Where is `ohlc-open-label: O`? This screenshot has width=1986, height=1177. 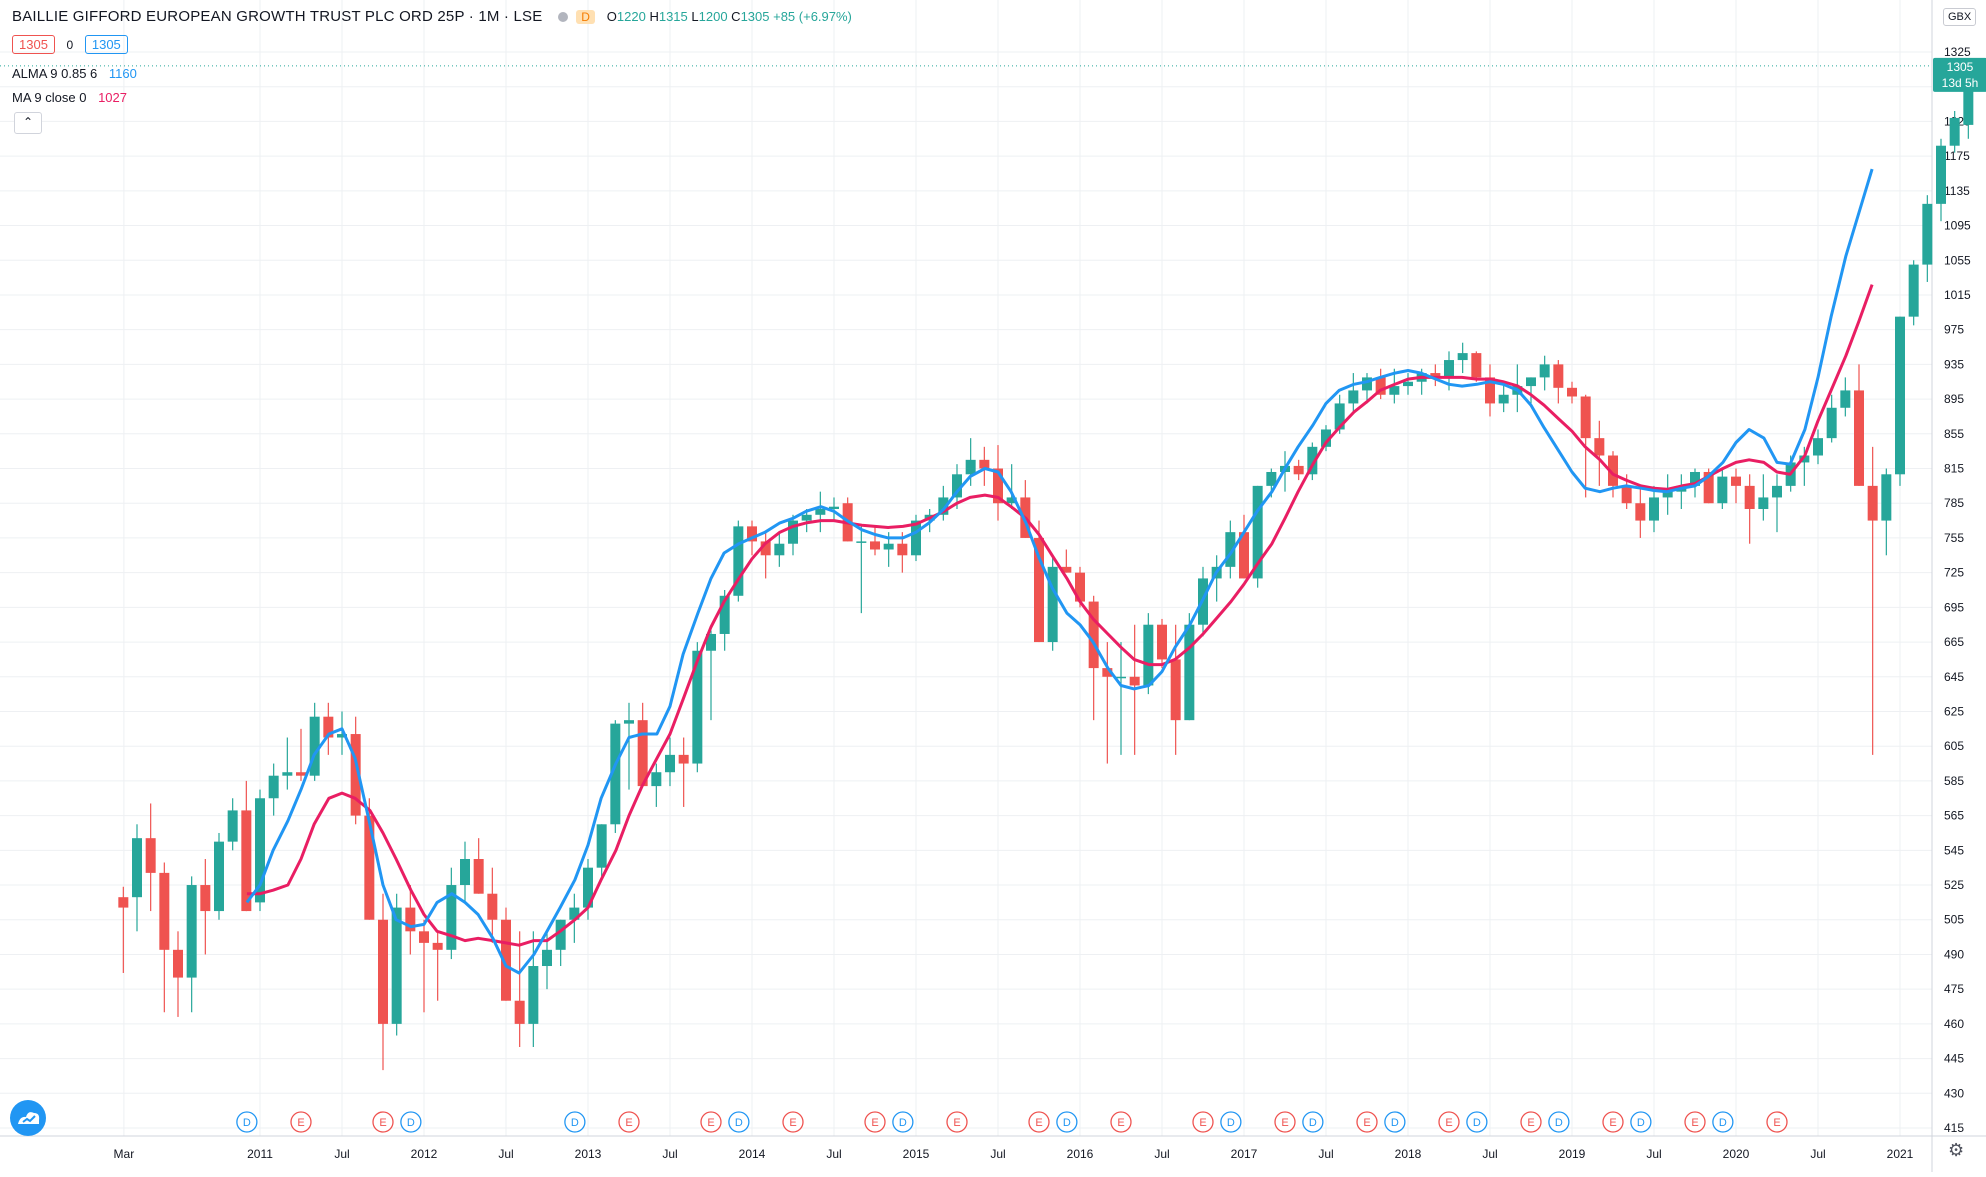 ohlc-open-label: O is located at coordinates (611, 16).